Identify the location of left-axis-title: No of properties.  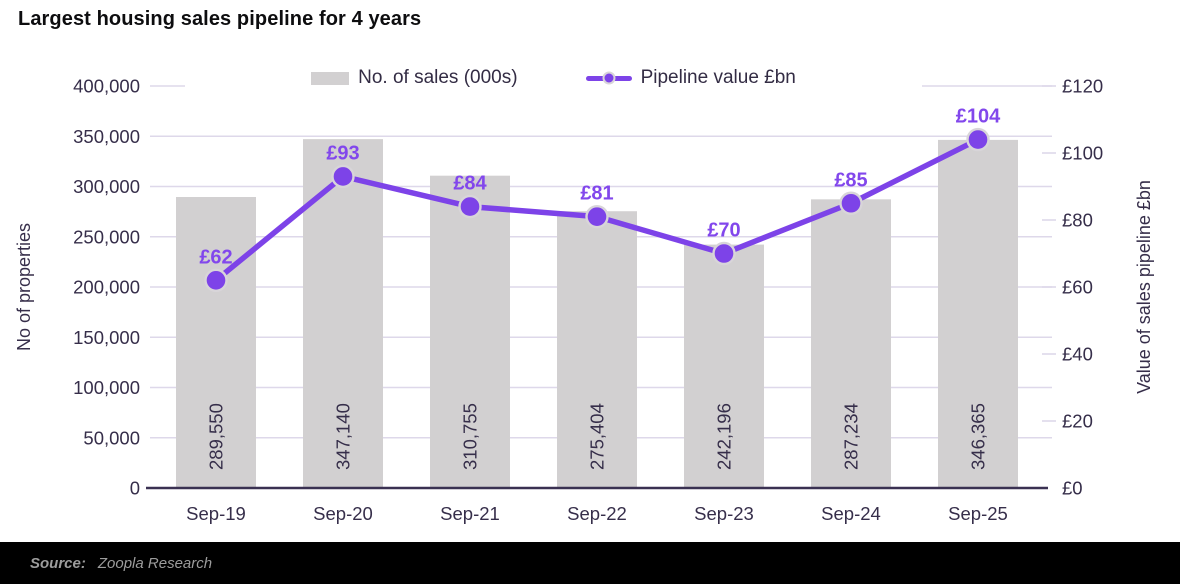
(24, 287).